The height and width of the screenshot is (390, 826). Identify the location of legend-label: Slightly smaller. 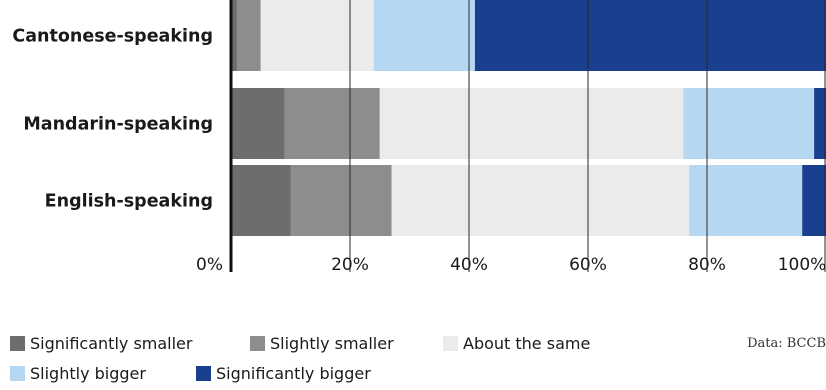
(332, 343).